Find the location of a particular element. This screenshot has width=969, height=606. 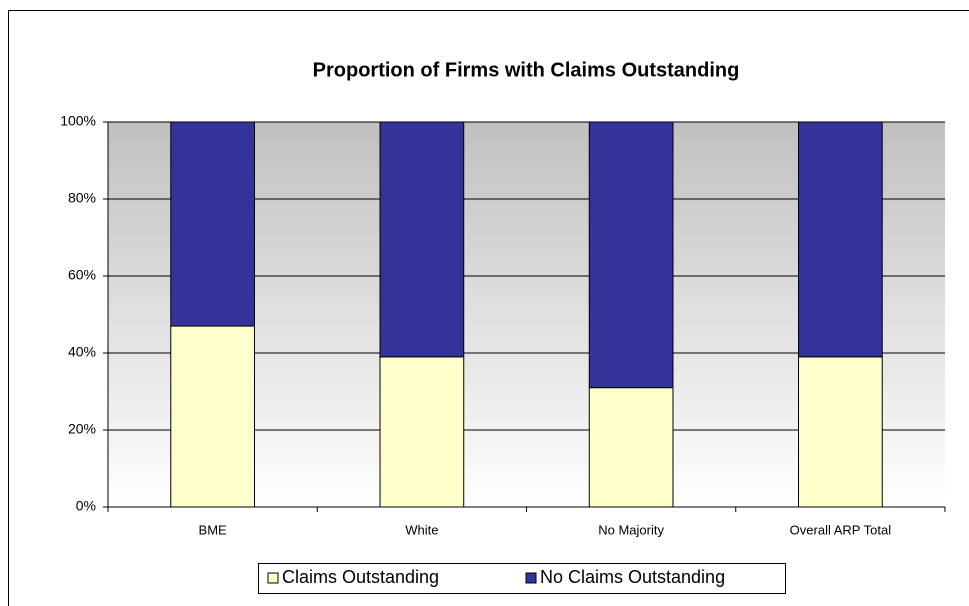

x-tick-label: BME is located at coordinates (213, 529).